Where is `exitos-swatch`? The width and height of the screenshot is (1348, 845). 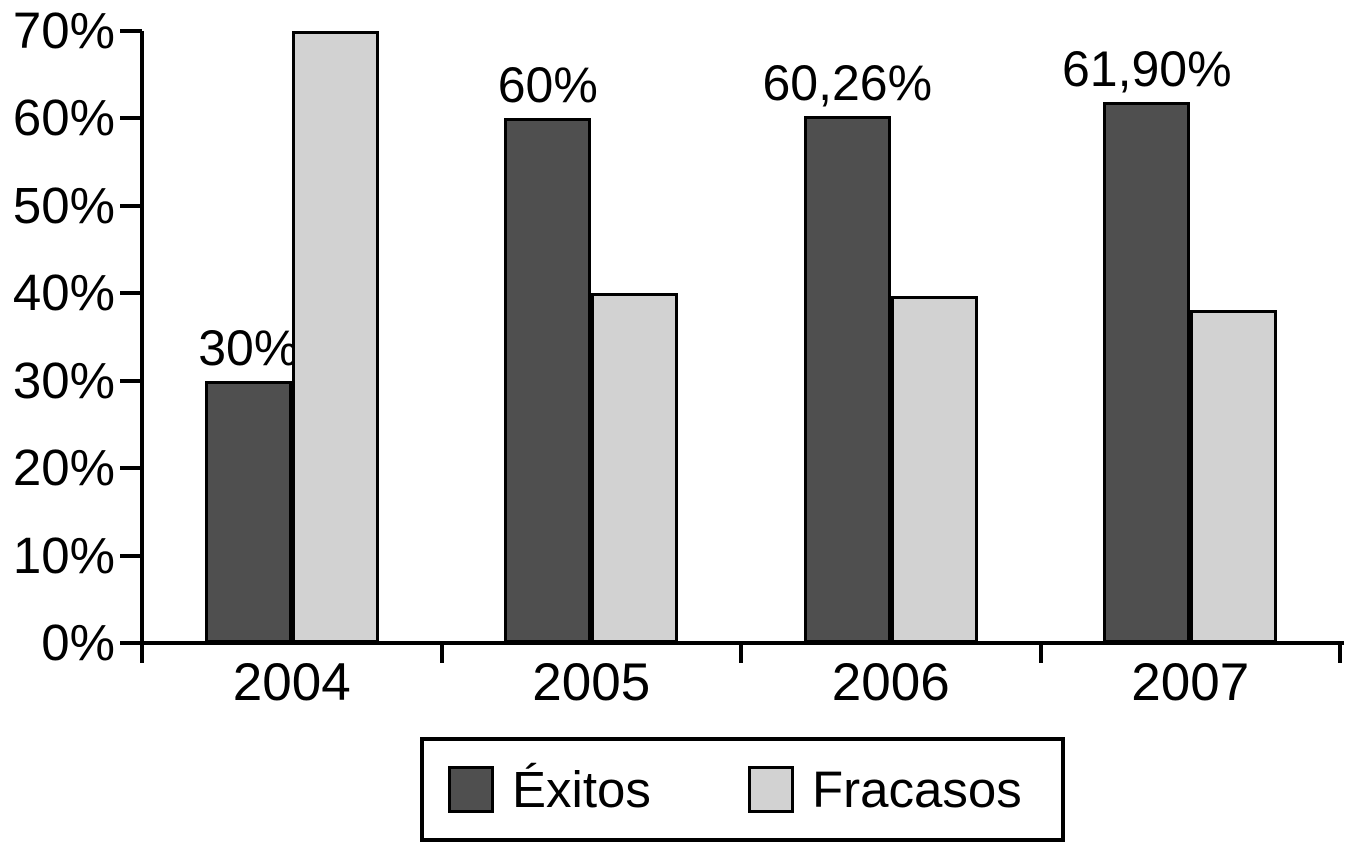
exitos-swatch is located at coordinates (471, 789).